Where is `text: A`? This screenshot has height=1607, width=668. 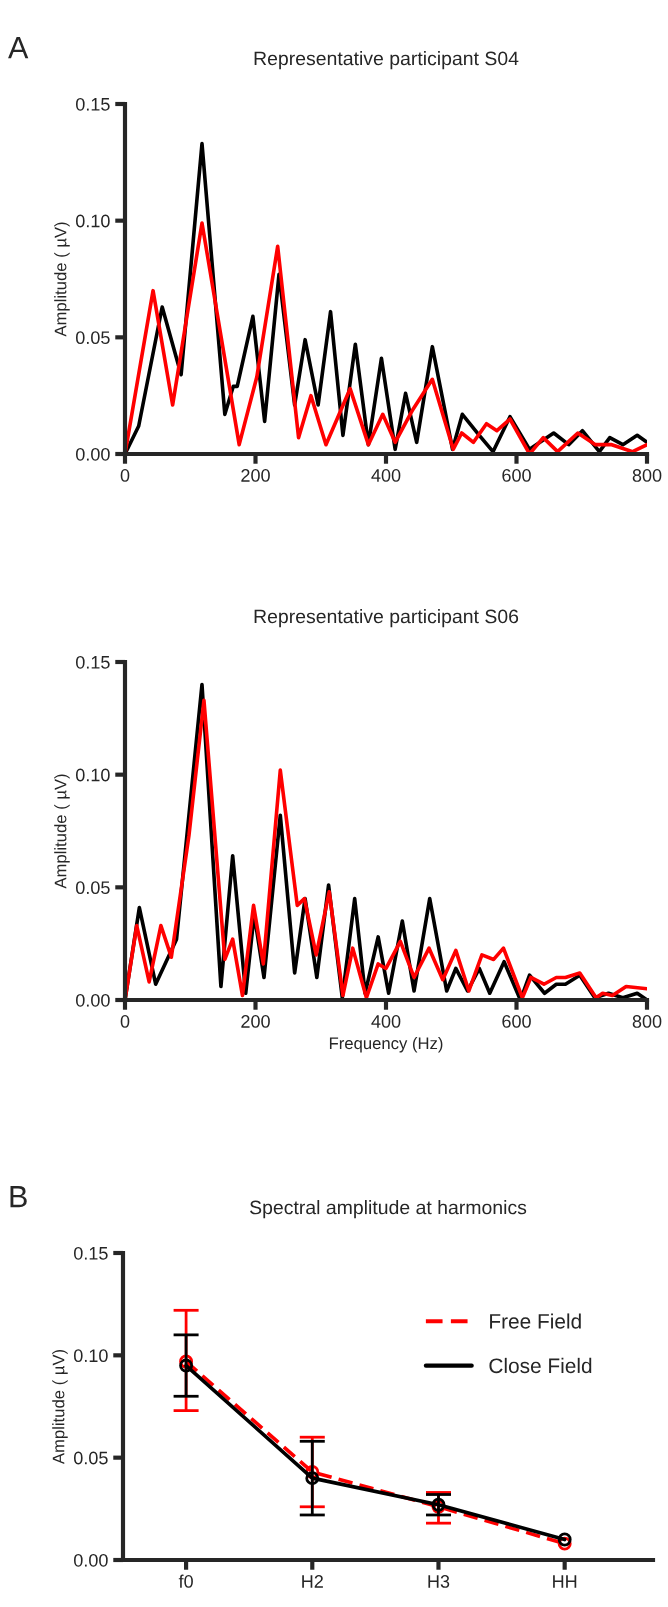
text: A is located at coordinates (18, 48).